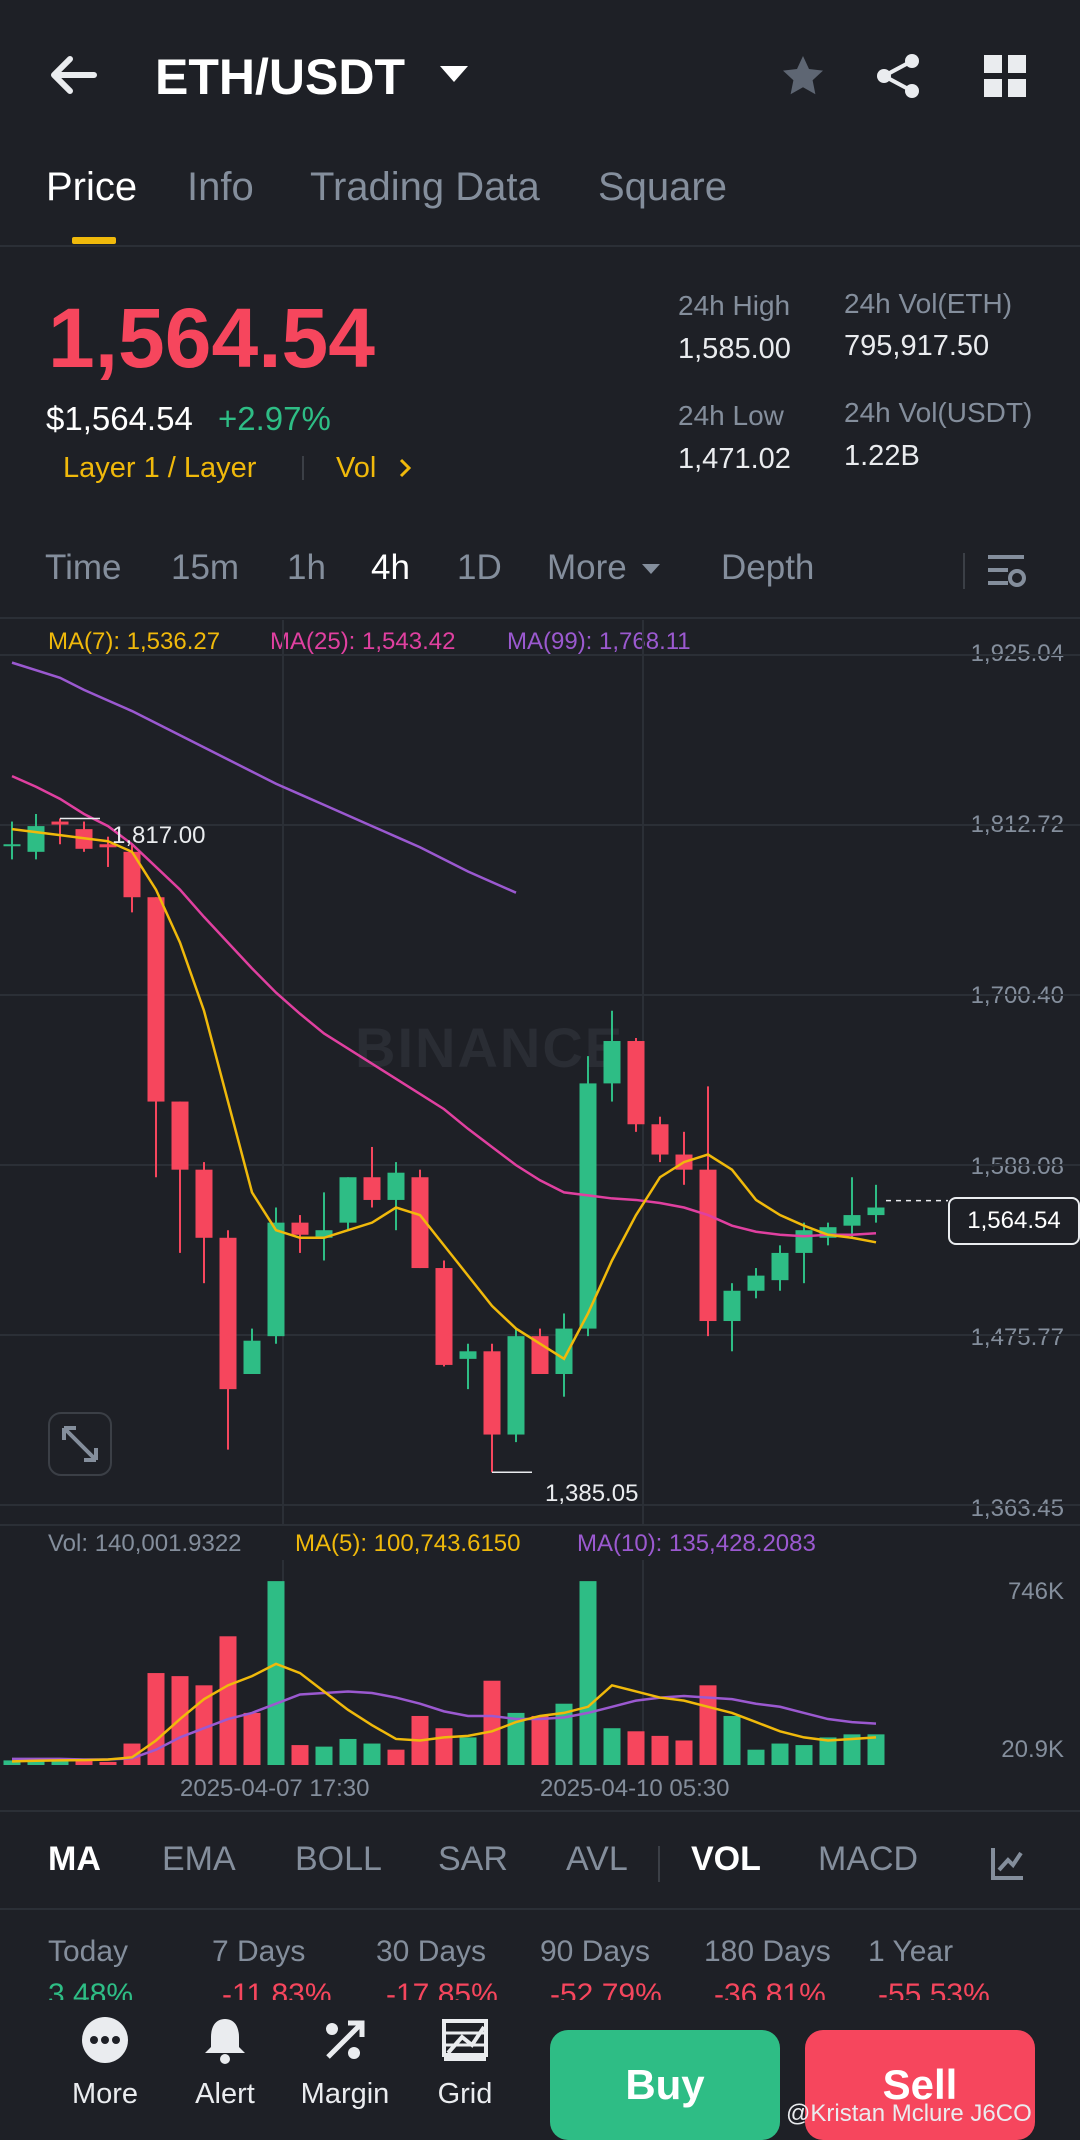 This screenshot has width=1080, height=2140. Describe the element at coordinates (651, 569) in the screenshot. I see `more-caret-icon` at that location.